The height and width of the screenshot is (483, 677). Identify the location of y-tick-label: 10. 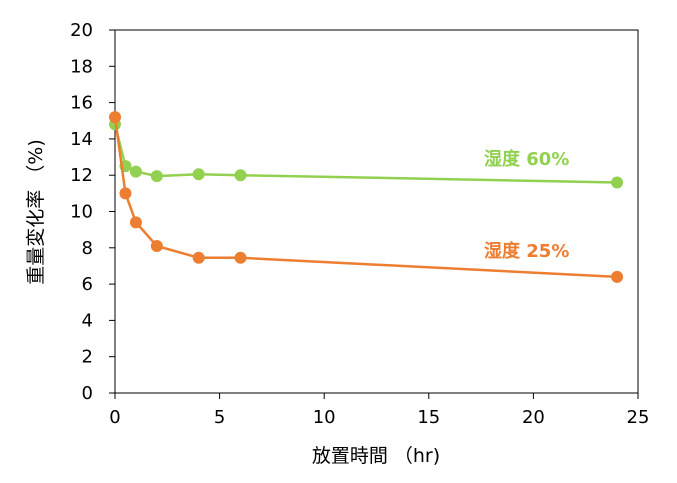
(81, 212).